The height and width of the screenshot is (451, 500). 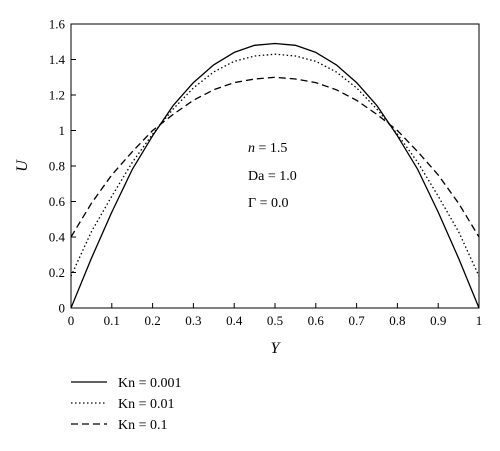 I want to click on y-tick-label: 0, so click(x=62, y=308).